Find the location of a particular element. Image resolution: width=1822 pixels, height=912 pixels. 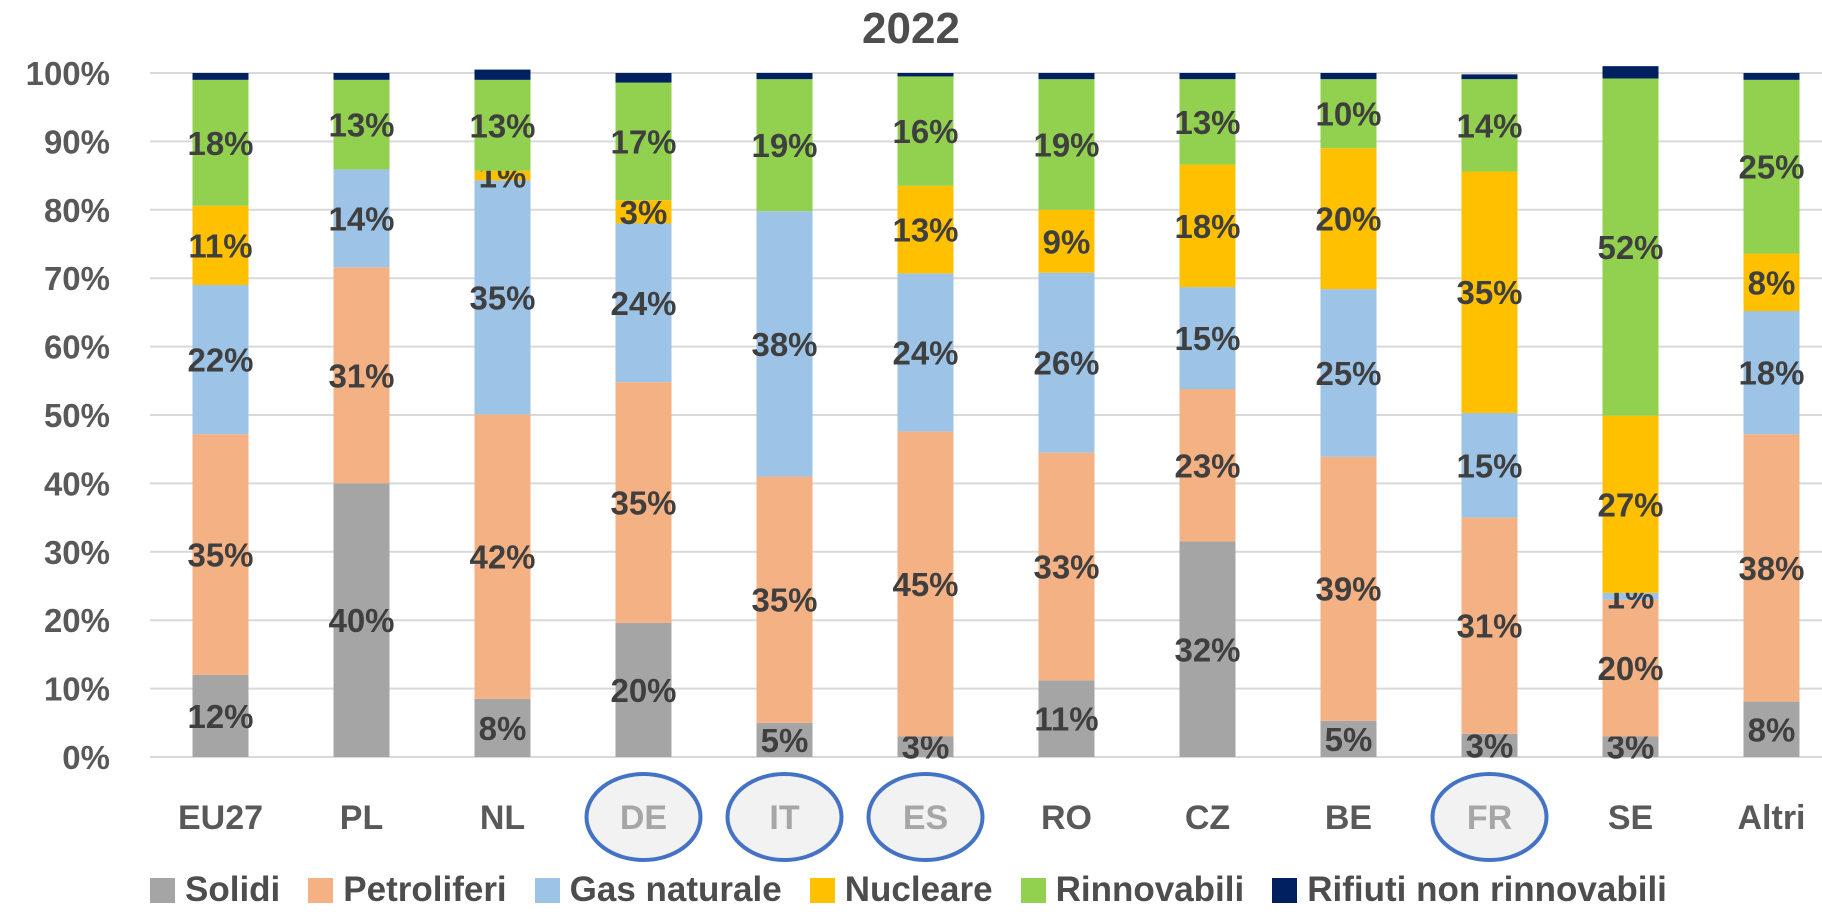

data-label: 32% is located at coordinates (1207, 649).